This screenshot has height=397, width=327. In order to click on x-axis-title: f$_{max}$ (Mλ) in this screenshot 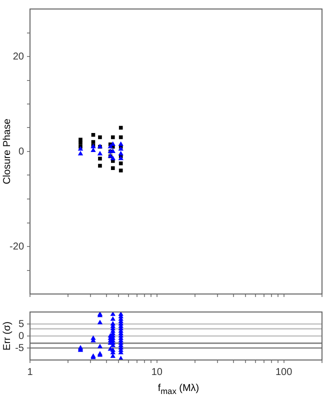, I will do `click(178, 389)`.